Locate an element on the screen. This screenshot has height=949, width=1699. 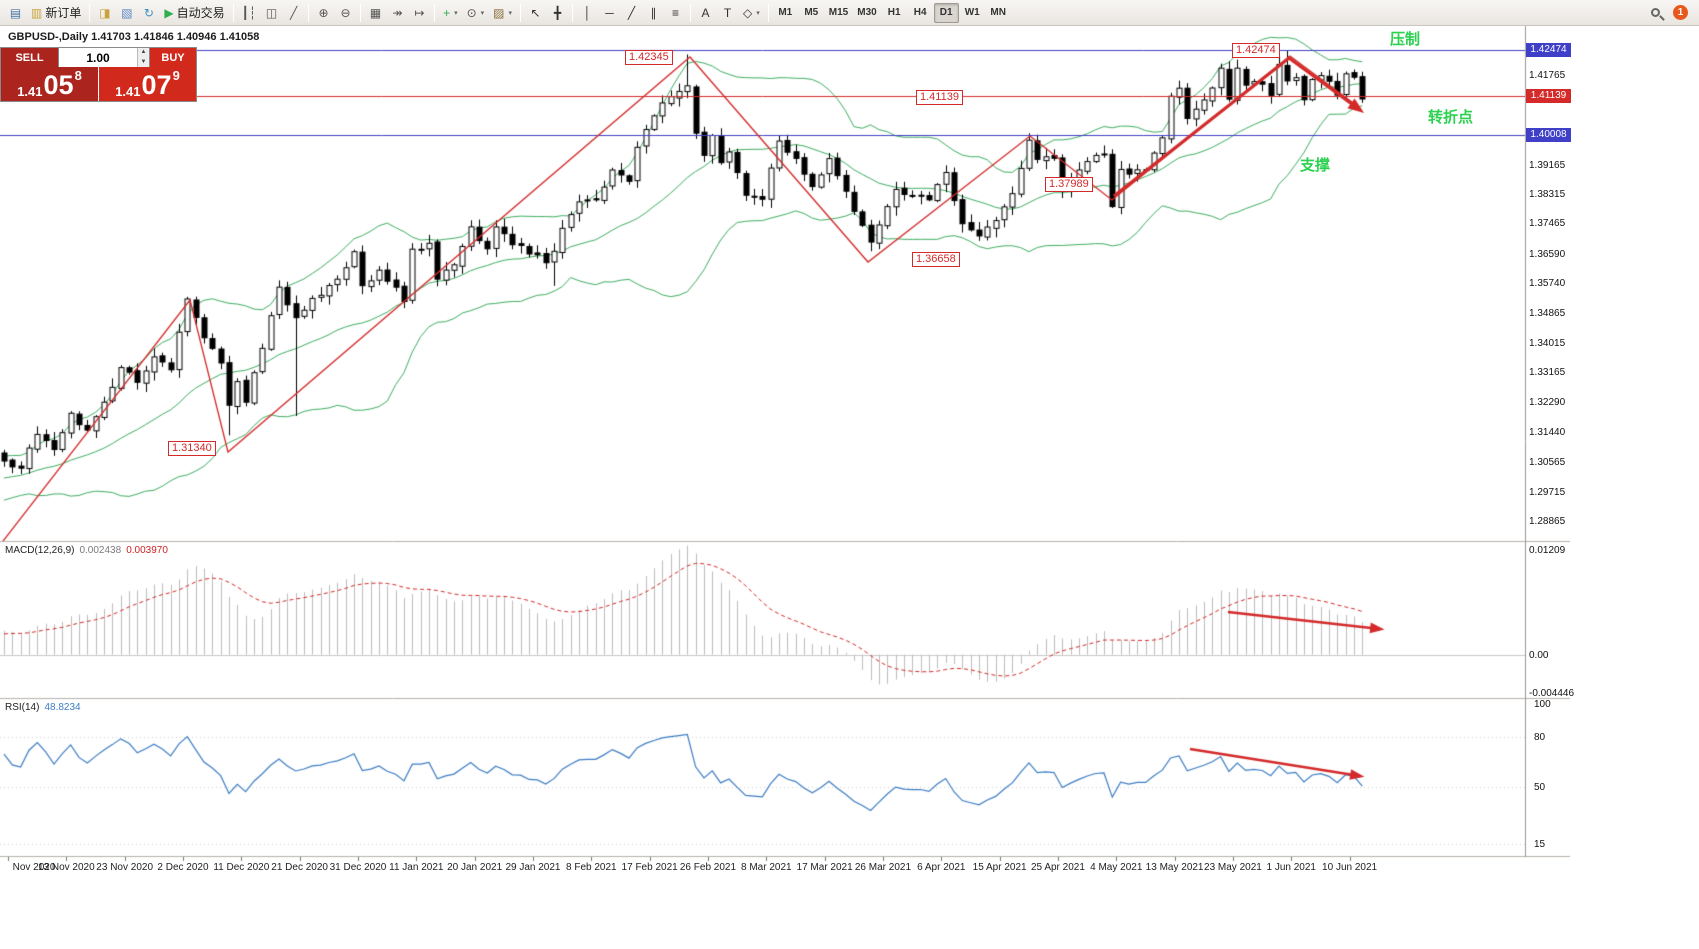
cursor-icon: ↖ is located at coordinates (535, 12).